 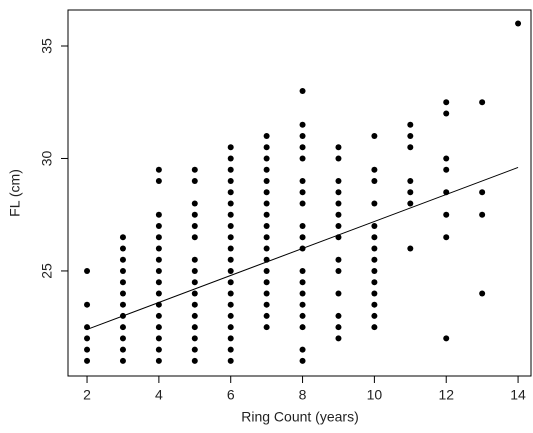 What do you see at coordinates (87, 395) in the screenshot?
I see `x-tick-label: 2` at bounding box center [87, 395].